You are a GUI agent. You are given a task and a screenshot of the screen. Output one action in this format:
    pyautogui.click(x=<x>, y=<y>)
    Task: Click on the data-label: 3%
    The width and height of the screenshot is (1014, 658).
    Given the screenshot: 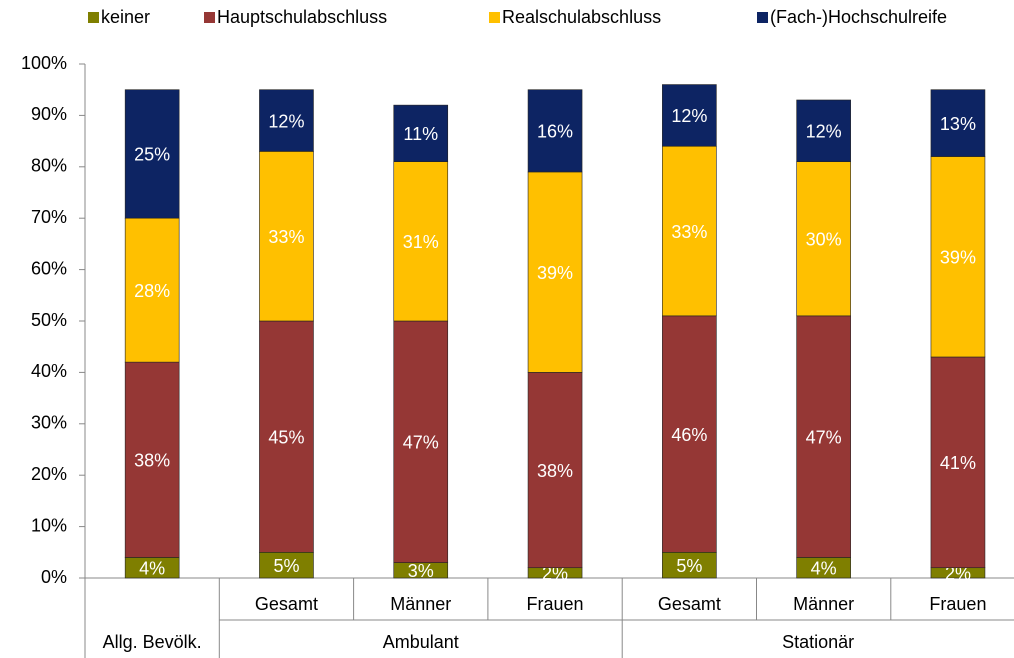 What is the action you would take?
    pyautogui.click(x=421, y=571)
    